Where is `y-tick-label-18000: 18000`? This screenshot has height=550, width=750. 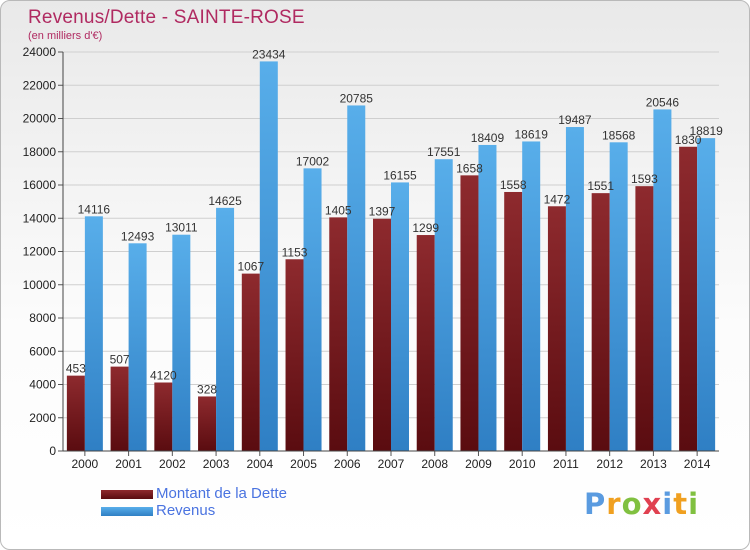
y-tick-label-18000: 18000 is located at coordinates (40, 152).